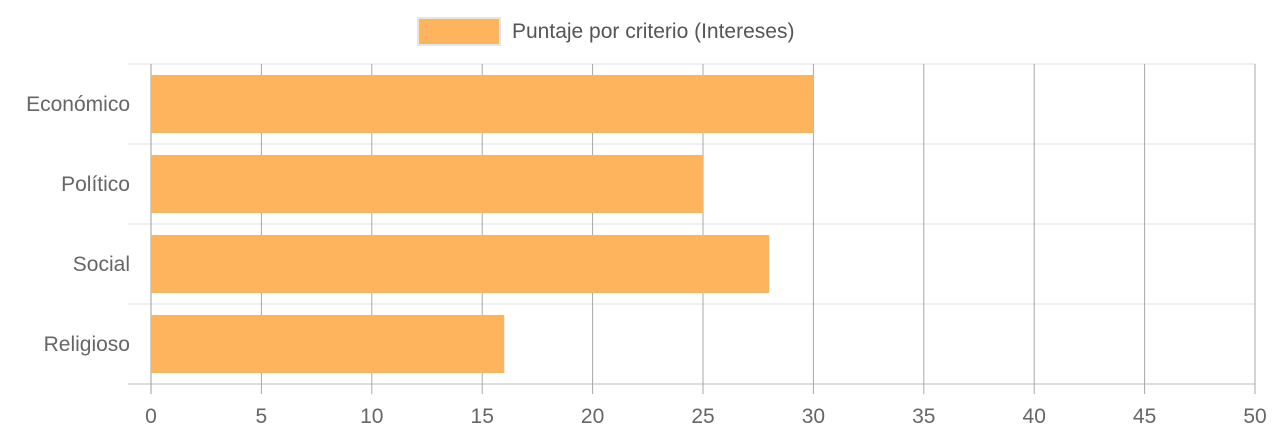 The height and width of the screenshot is (440, 1274). Describe the element at coordinates (1034, 416) in the screenshot. I see `x-tick-label: 40` at that location.